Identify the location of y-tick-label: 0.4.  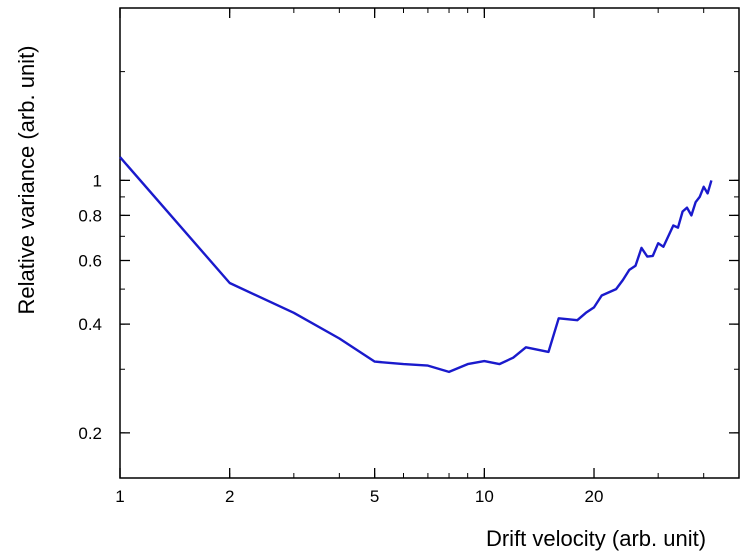
(90, 324).